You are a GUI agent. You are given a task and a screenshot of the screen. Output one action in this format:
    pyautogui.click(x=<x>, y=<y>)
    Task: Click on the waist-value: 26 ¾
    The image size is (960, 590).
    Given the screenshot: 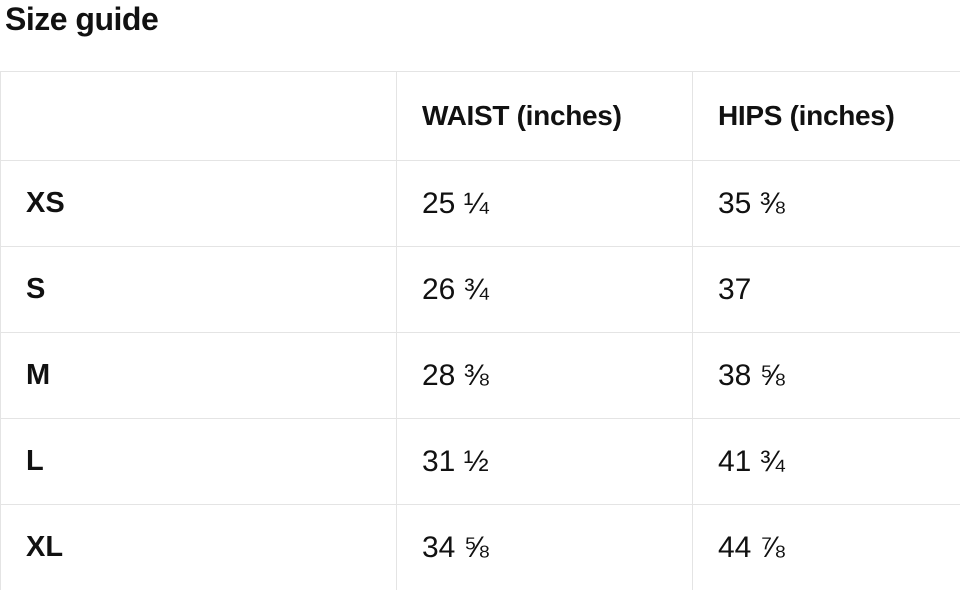 What is the action you would take?
    pyautogui.click(x=544, y=289)
    